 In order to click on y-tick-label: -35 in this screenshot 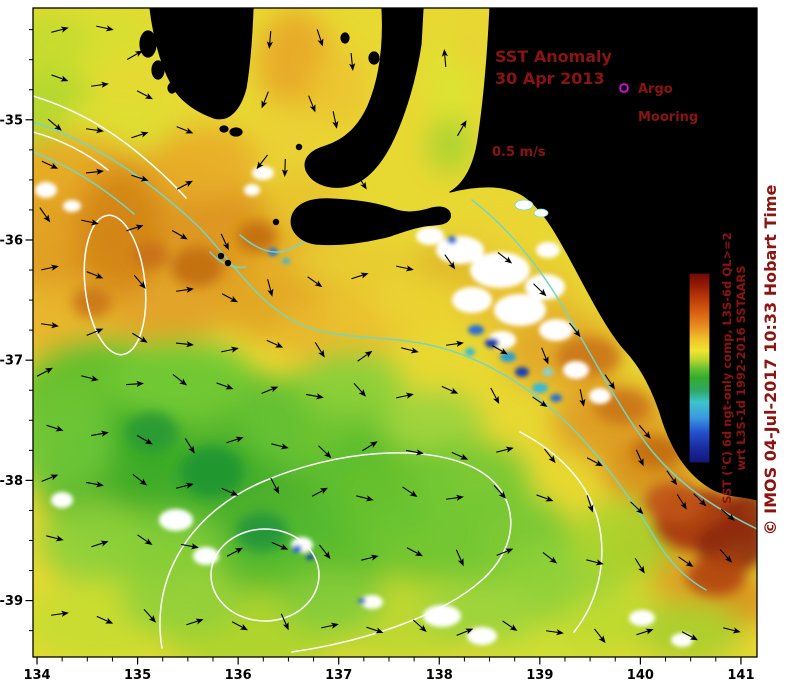, I will do `click(11, 120)`.